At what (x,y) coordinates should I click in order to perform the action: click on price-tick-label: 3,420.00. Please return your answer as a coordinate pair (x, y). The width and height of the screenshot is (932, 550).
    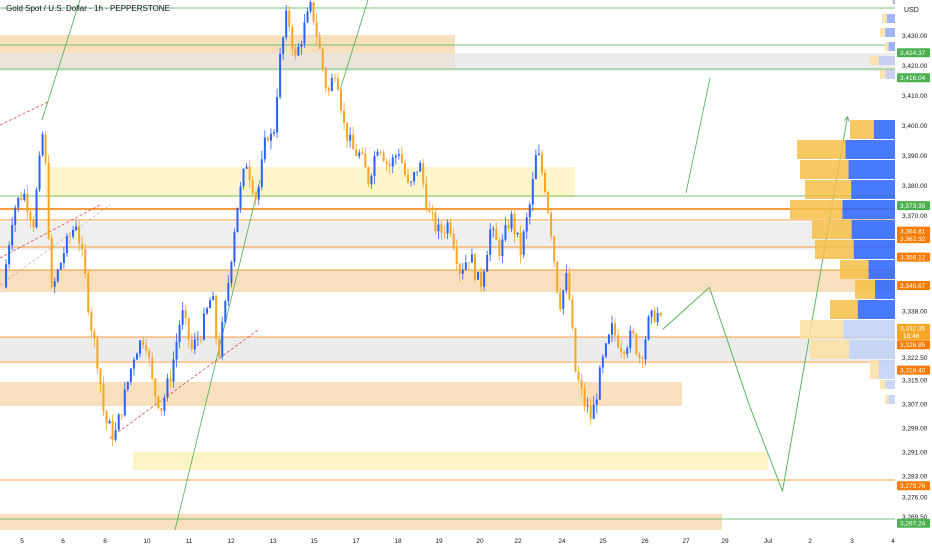
    Looking at the image, I should click on (915, 66).